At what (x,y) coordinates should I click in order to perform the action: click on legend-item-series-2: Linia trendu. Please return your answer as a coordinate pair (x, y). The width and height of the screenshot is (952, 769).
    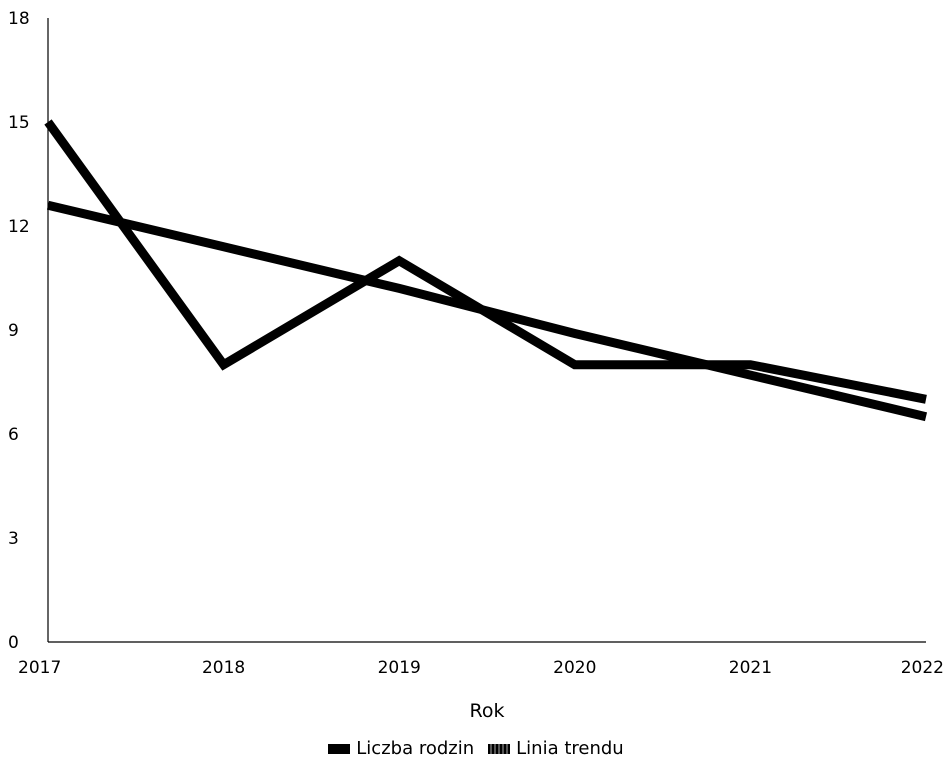
    Looking at the image, I should click on (556, 748).